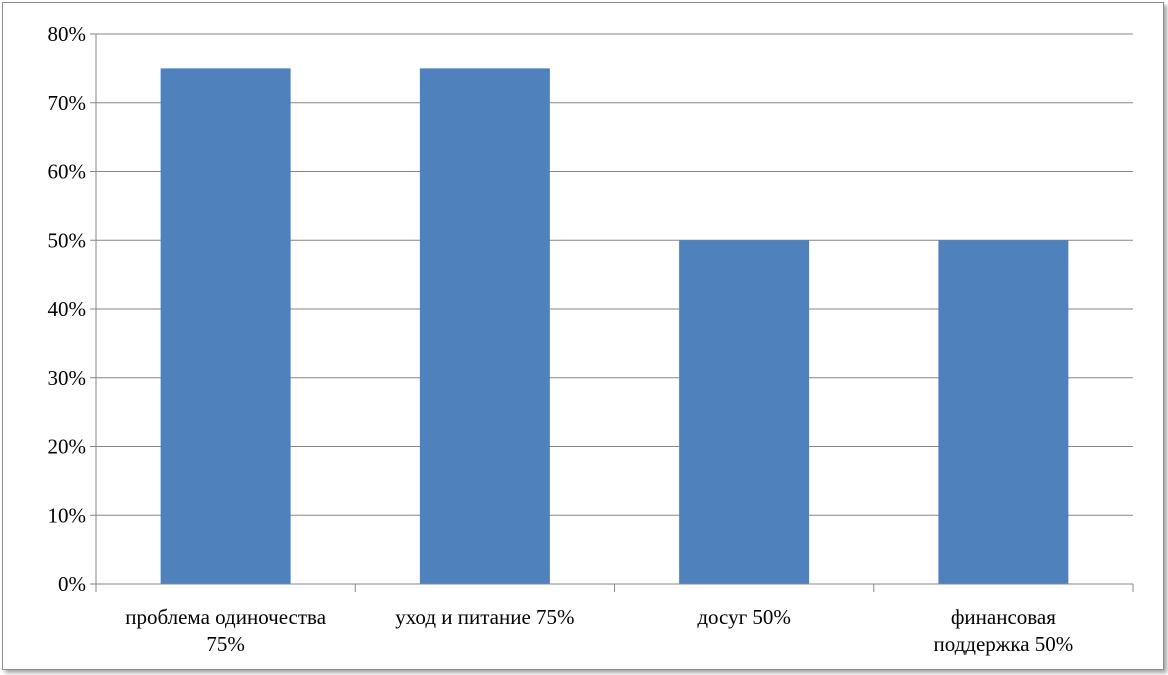  Describe the element at coordinates (67, 34) in the screenshot. I see `y-tick-label-8: 80%` at that location.